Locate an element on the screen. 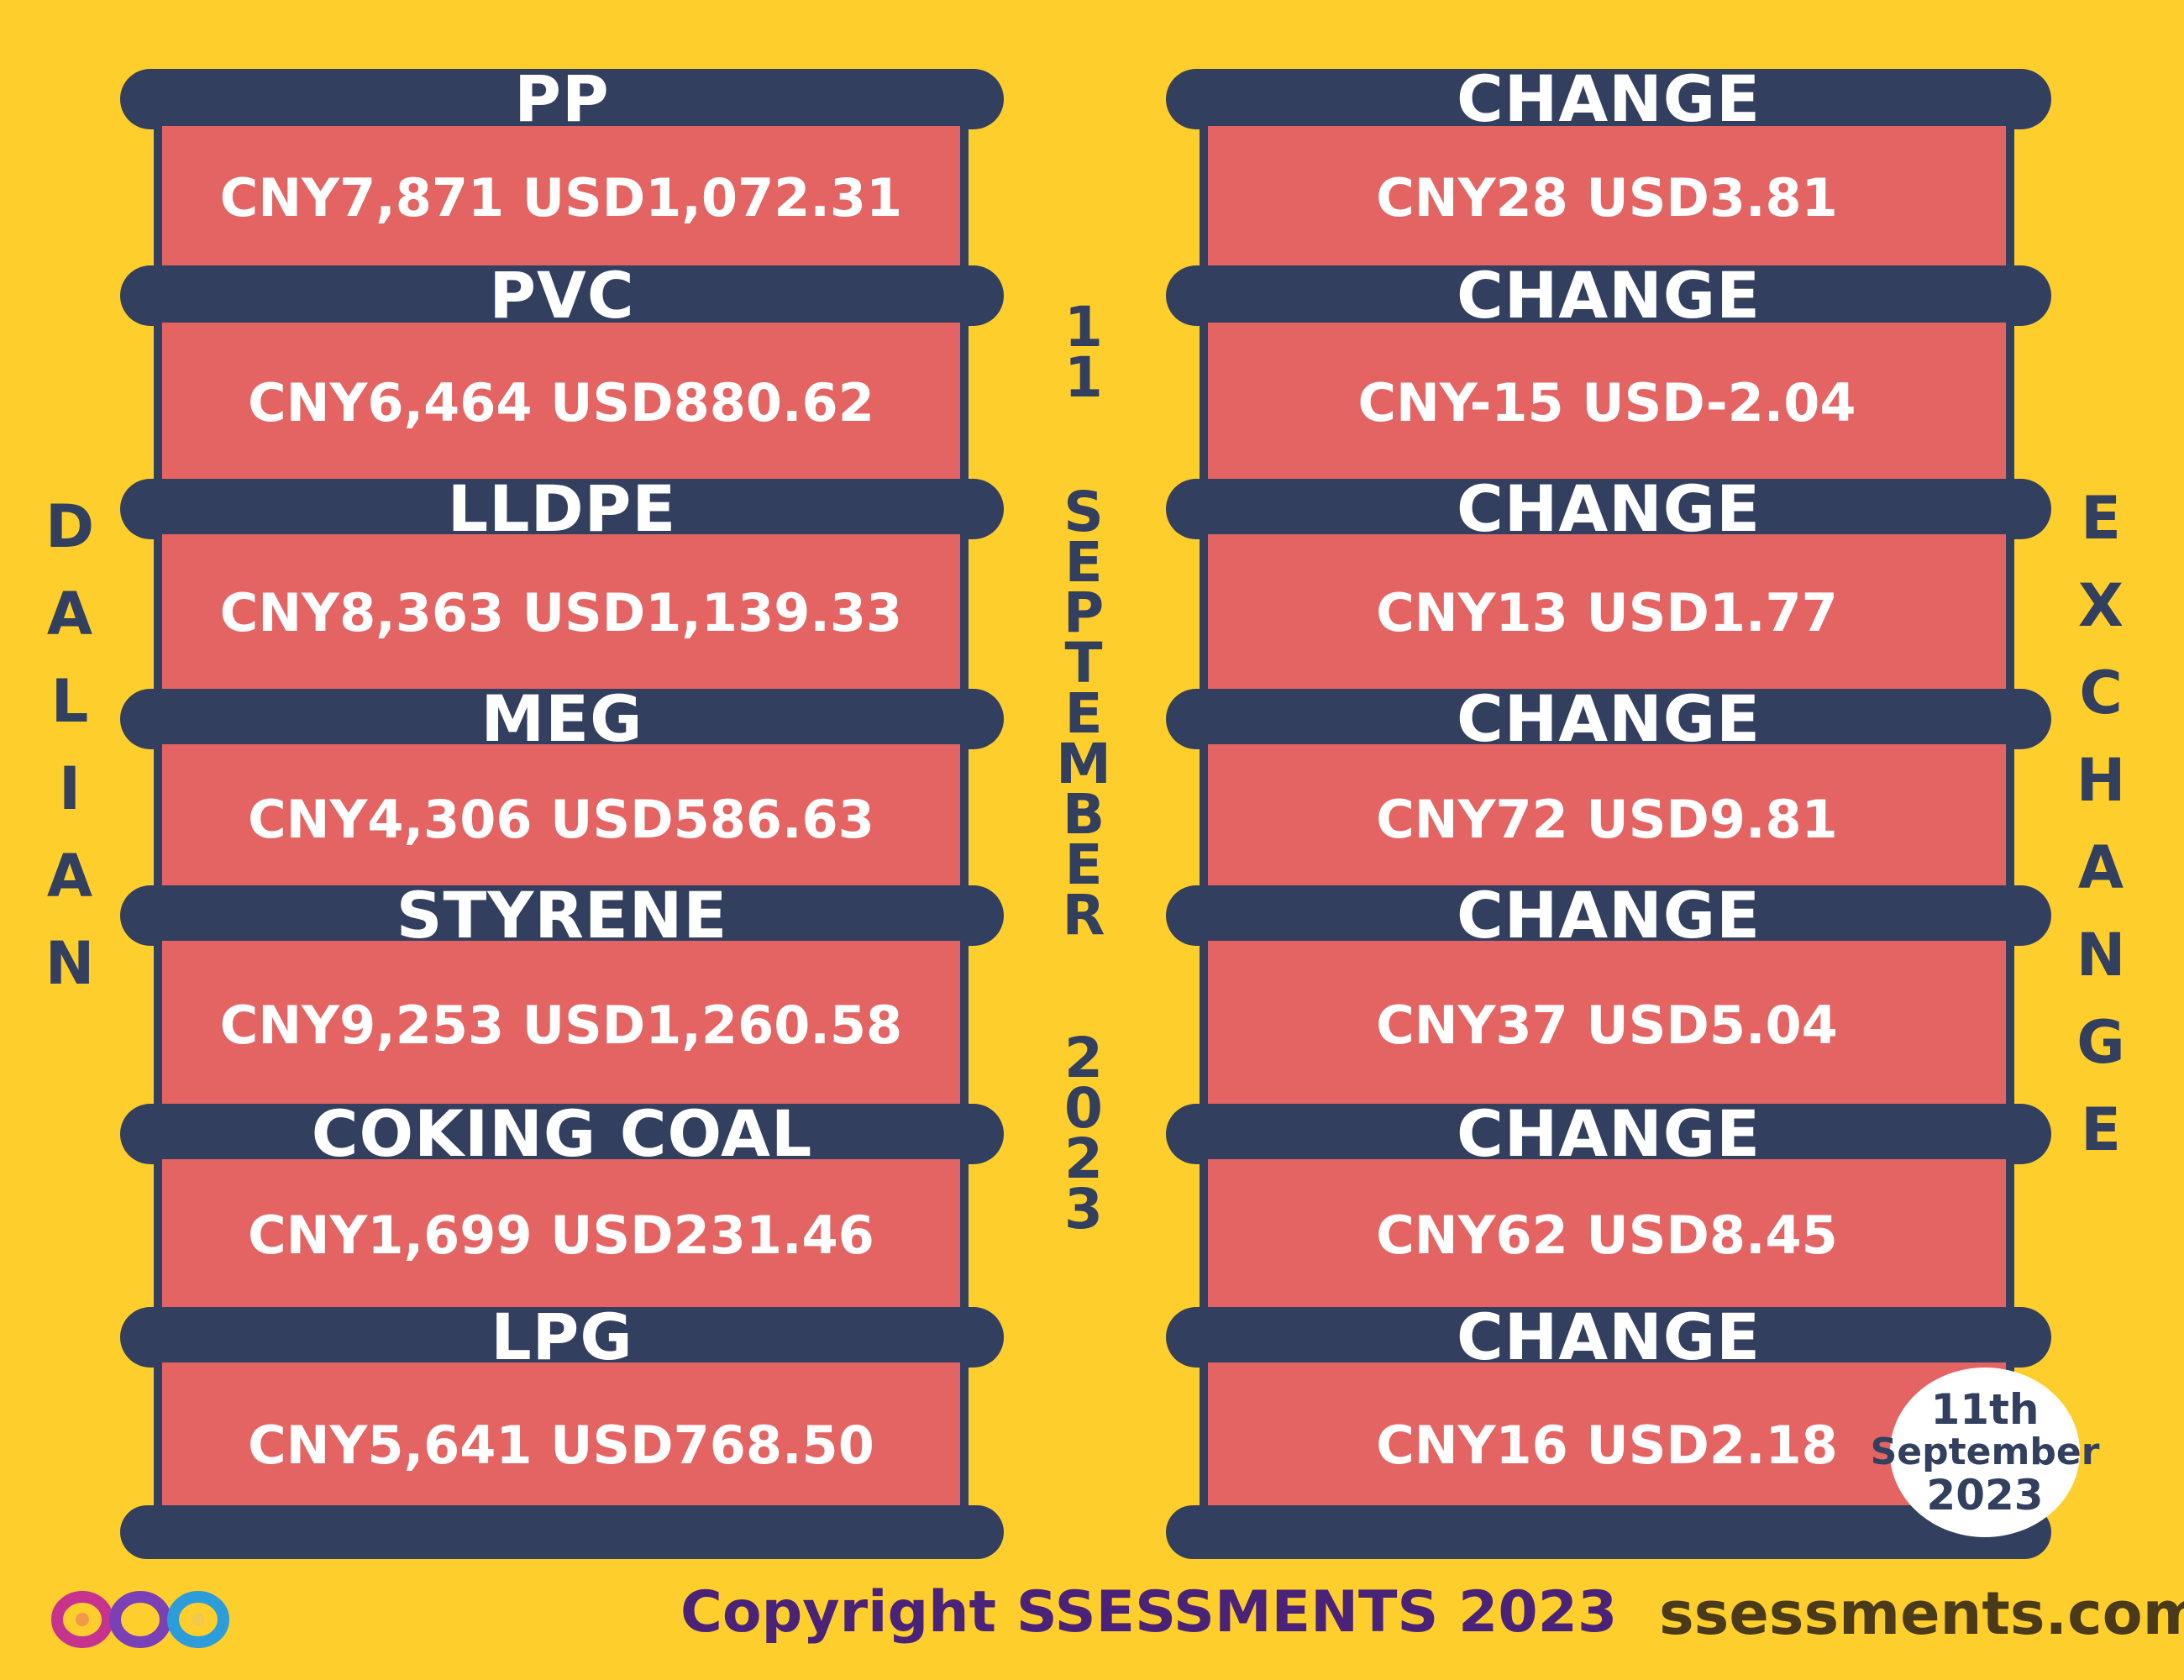 The width and height of the screenshot is (2184, 1680). change-value-box: CNY16 USD2.18 is located at coordinates (1607, 1444).